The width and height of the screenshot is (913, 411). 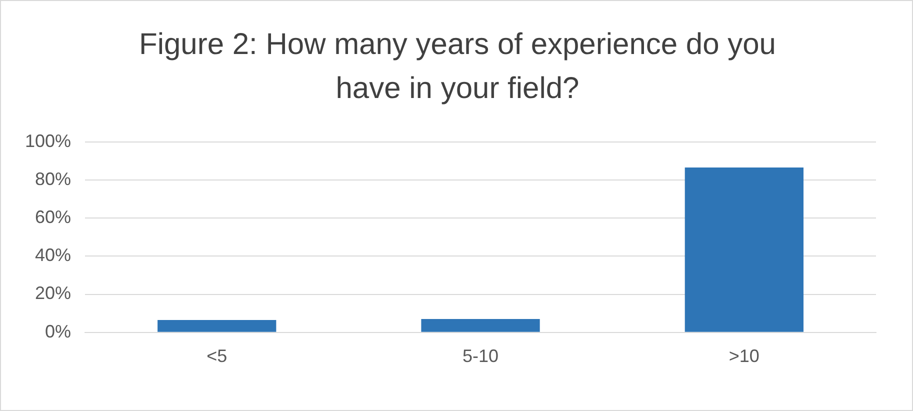 I want to click on y-tick-label: 60%, so click(x=53, y=217).